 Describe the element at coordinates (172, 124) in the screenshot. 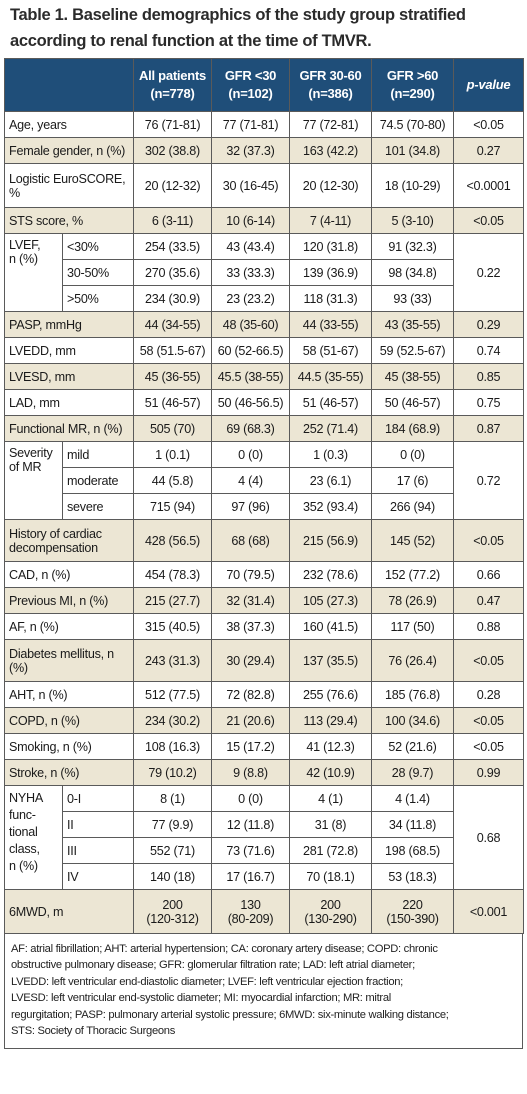

I see `cell-all: 76 (71-81)` at that location.